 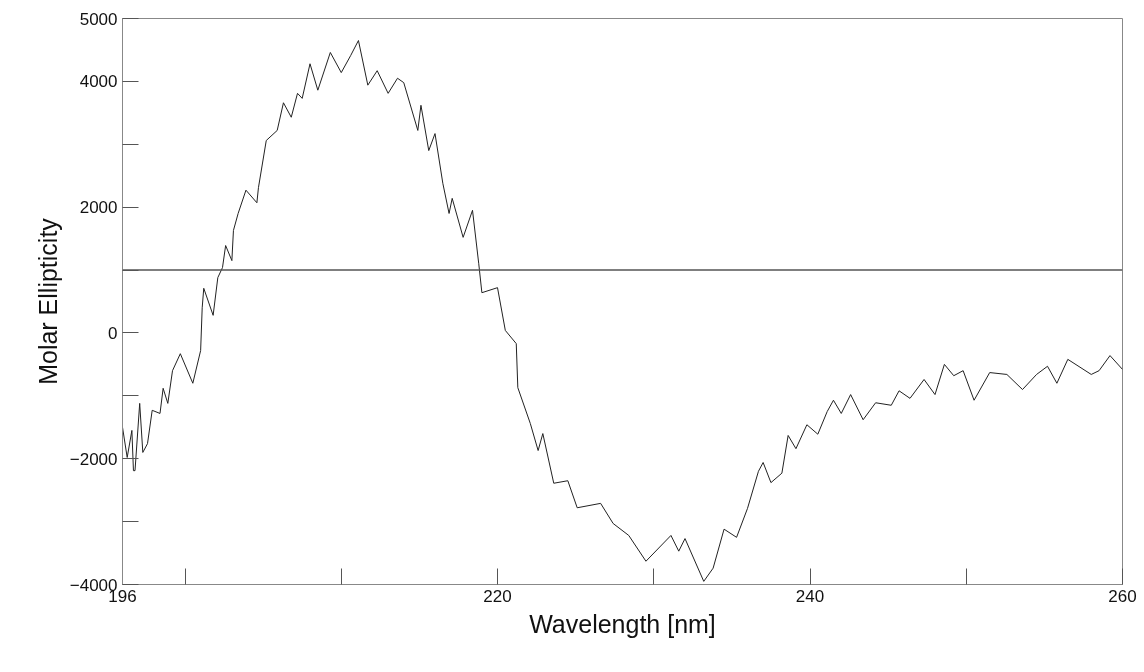 What do you see at coordinates (1122, 596) in the screenshot?
I see `x-tick-label: 260` at bounding box center [1122, 596].